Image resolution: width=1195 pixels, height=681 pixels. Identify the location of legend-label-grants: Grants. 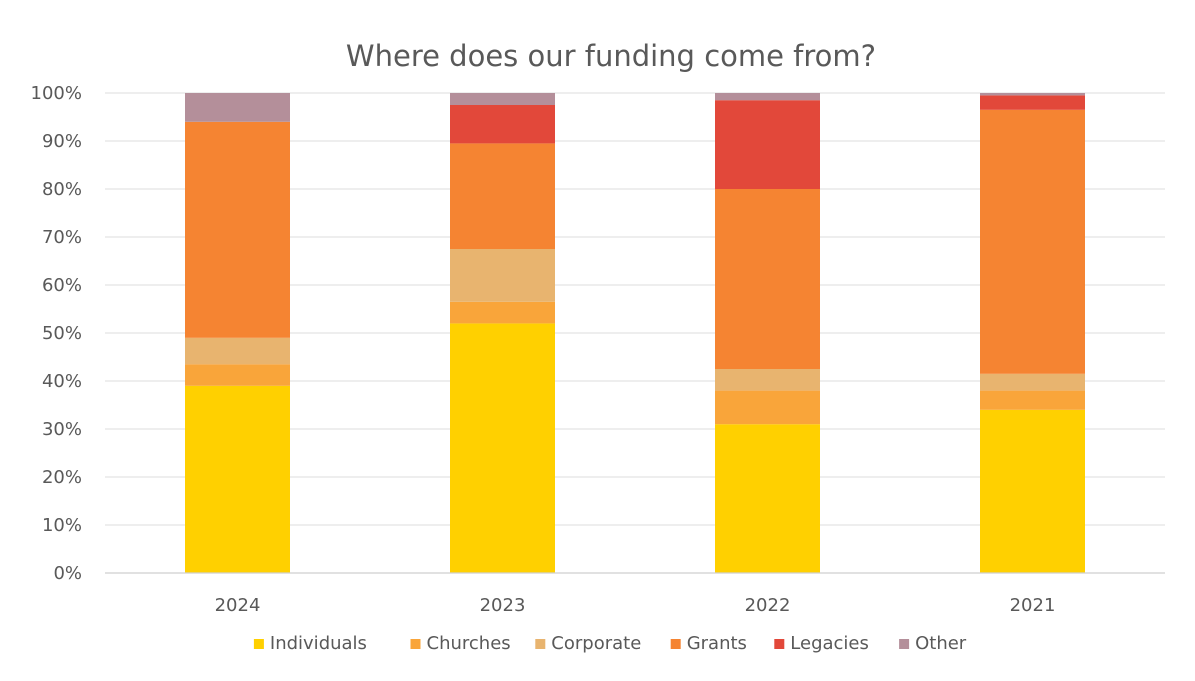
(717, 643).